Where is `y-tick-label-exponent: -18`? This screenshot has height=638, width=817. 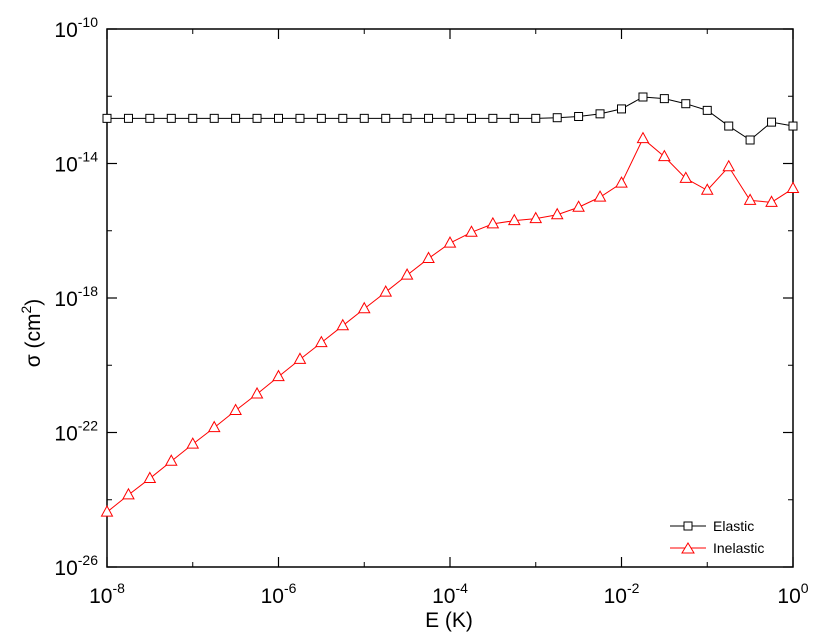
y-tick-label-exponent: -18 is located at coordinates (88, 291).